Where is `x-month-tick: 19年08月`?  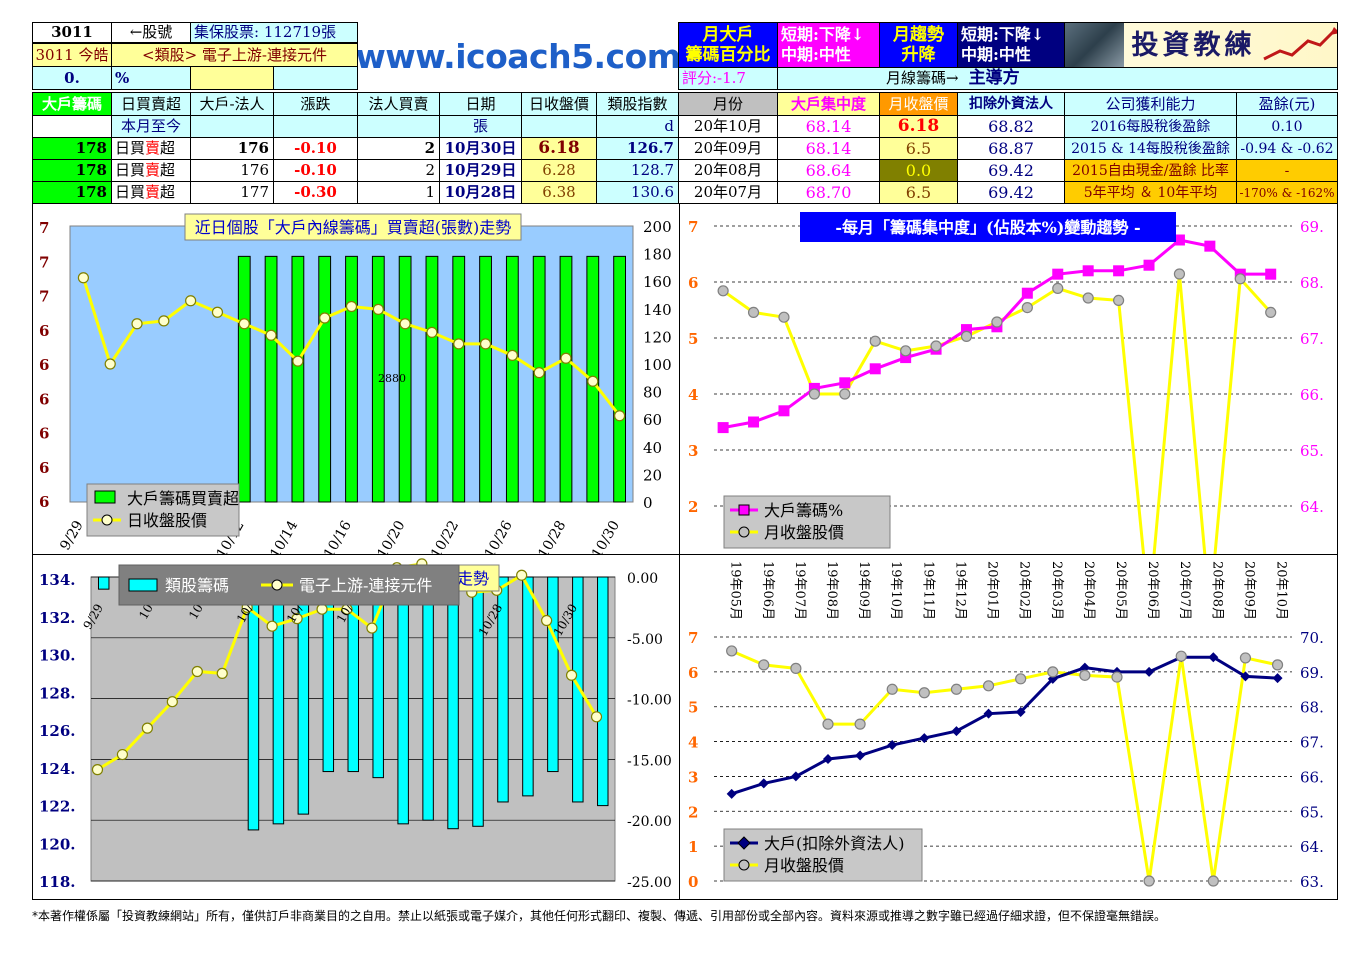
x-month-tick: 19年08月 is located at coordinates (831, 590).